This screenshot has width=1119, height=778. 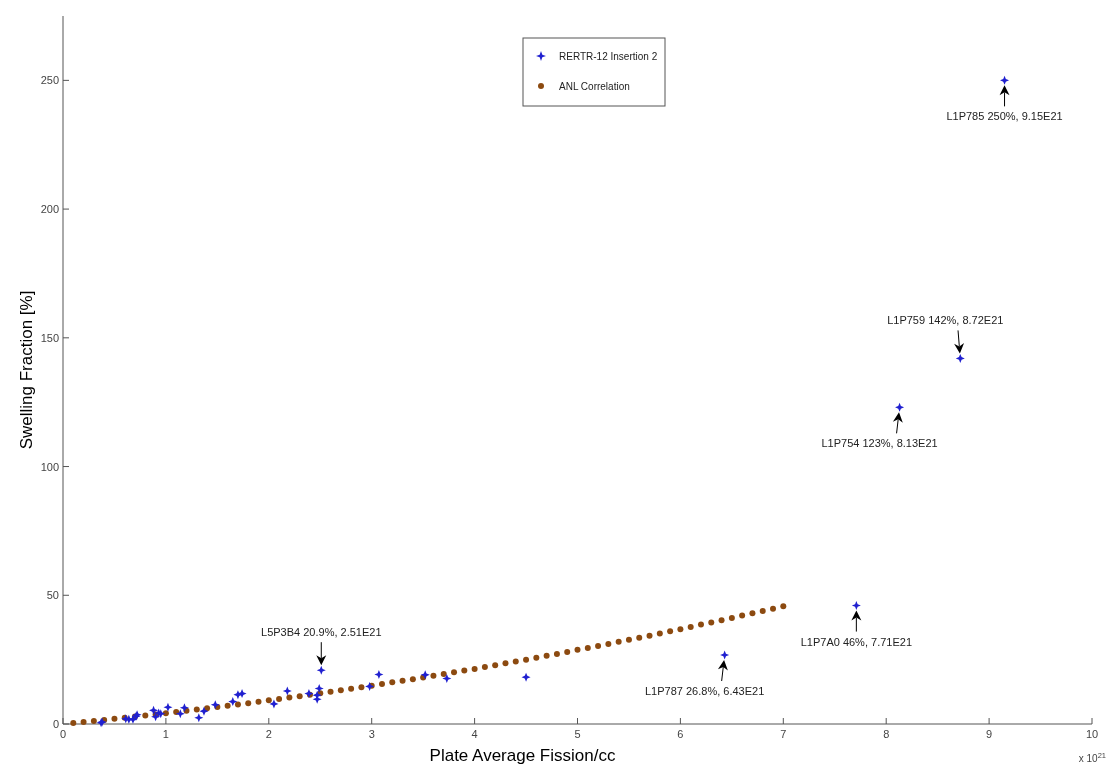 What do you see at coordinates (886, 734) in the screenshot?
I see `x-tick-label: 8` at bounding box center [886, 734].